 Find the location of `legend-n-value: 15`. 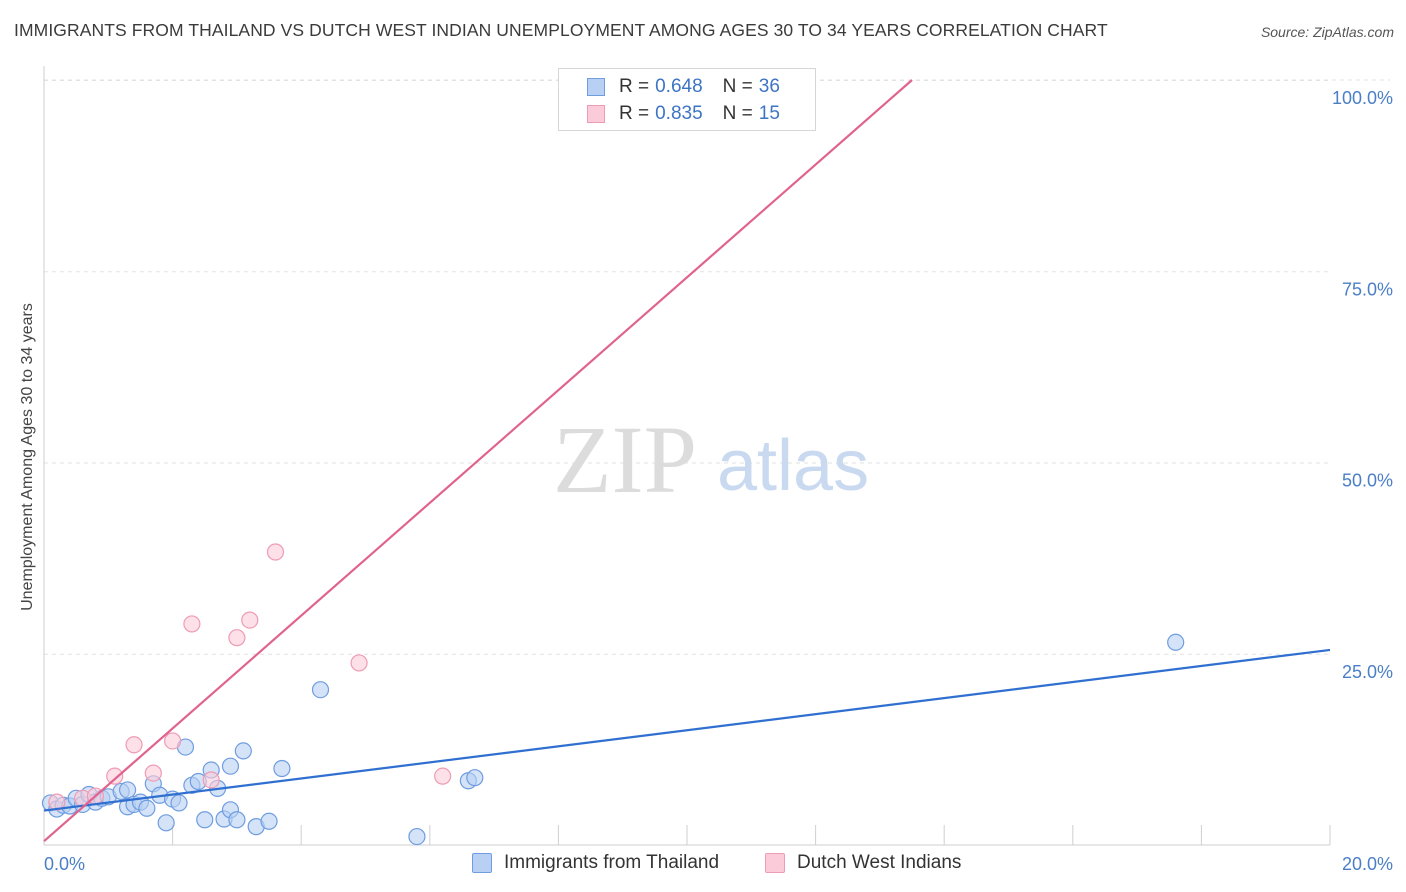

legend-n-value: 15 is located at coordinates (769, 113).